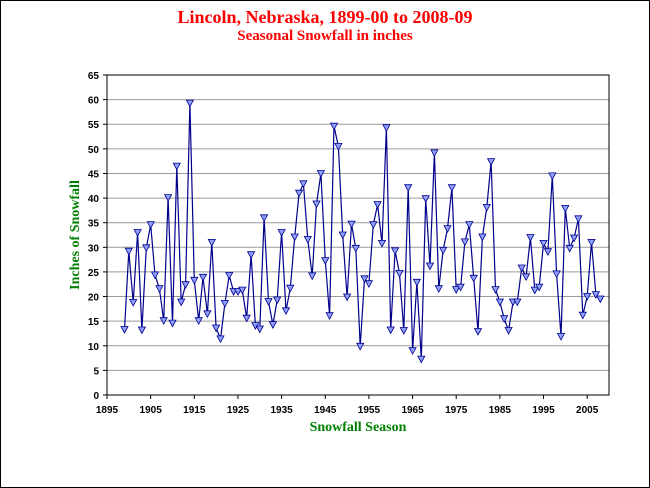 The width and height of the screenshot is (650, 488). I want to click on x-tick-label: 1905, so click(151, 410).